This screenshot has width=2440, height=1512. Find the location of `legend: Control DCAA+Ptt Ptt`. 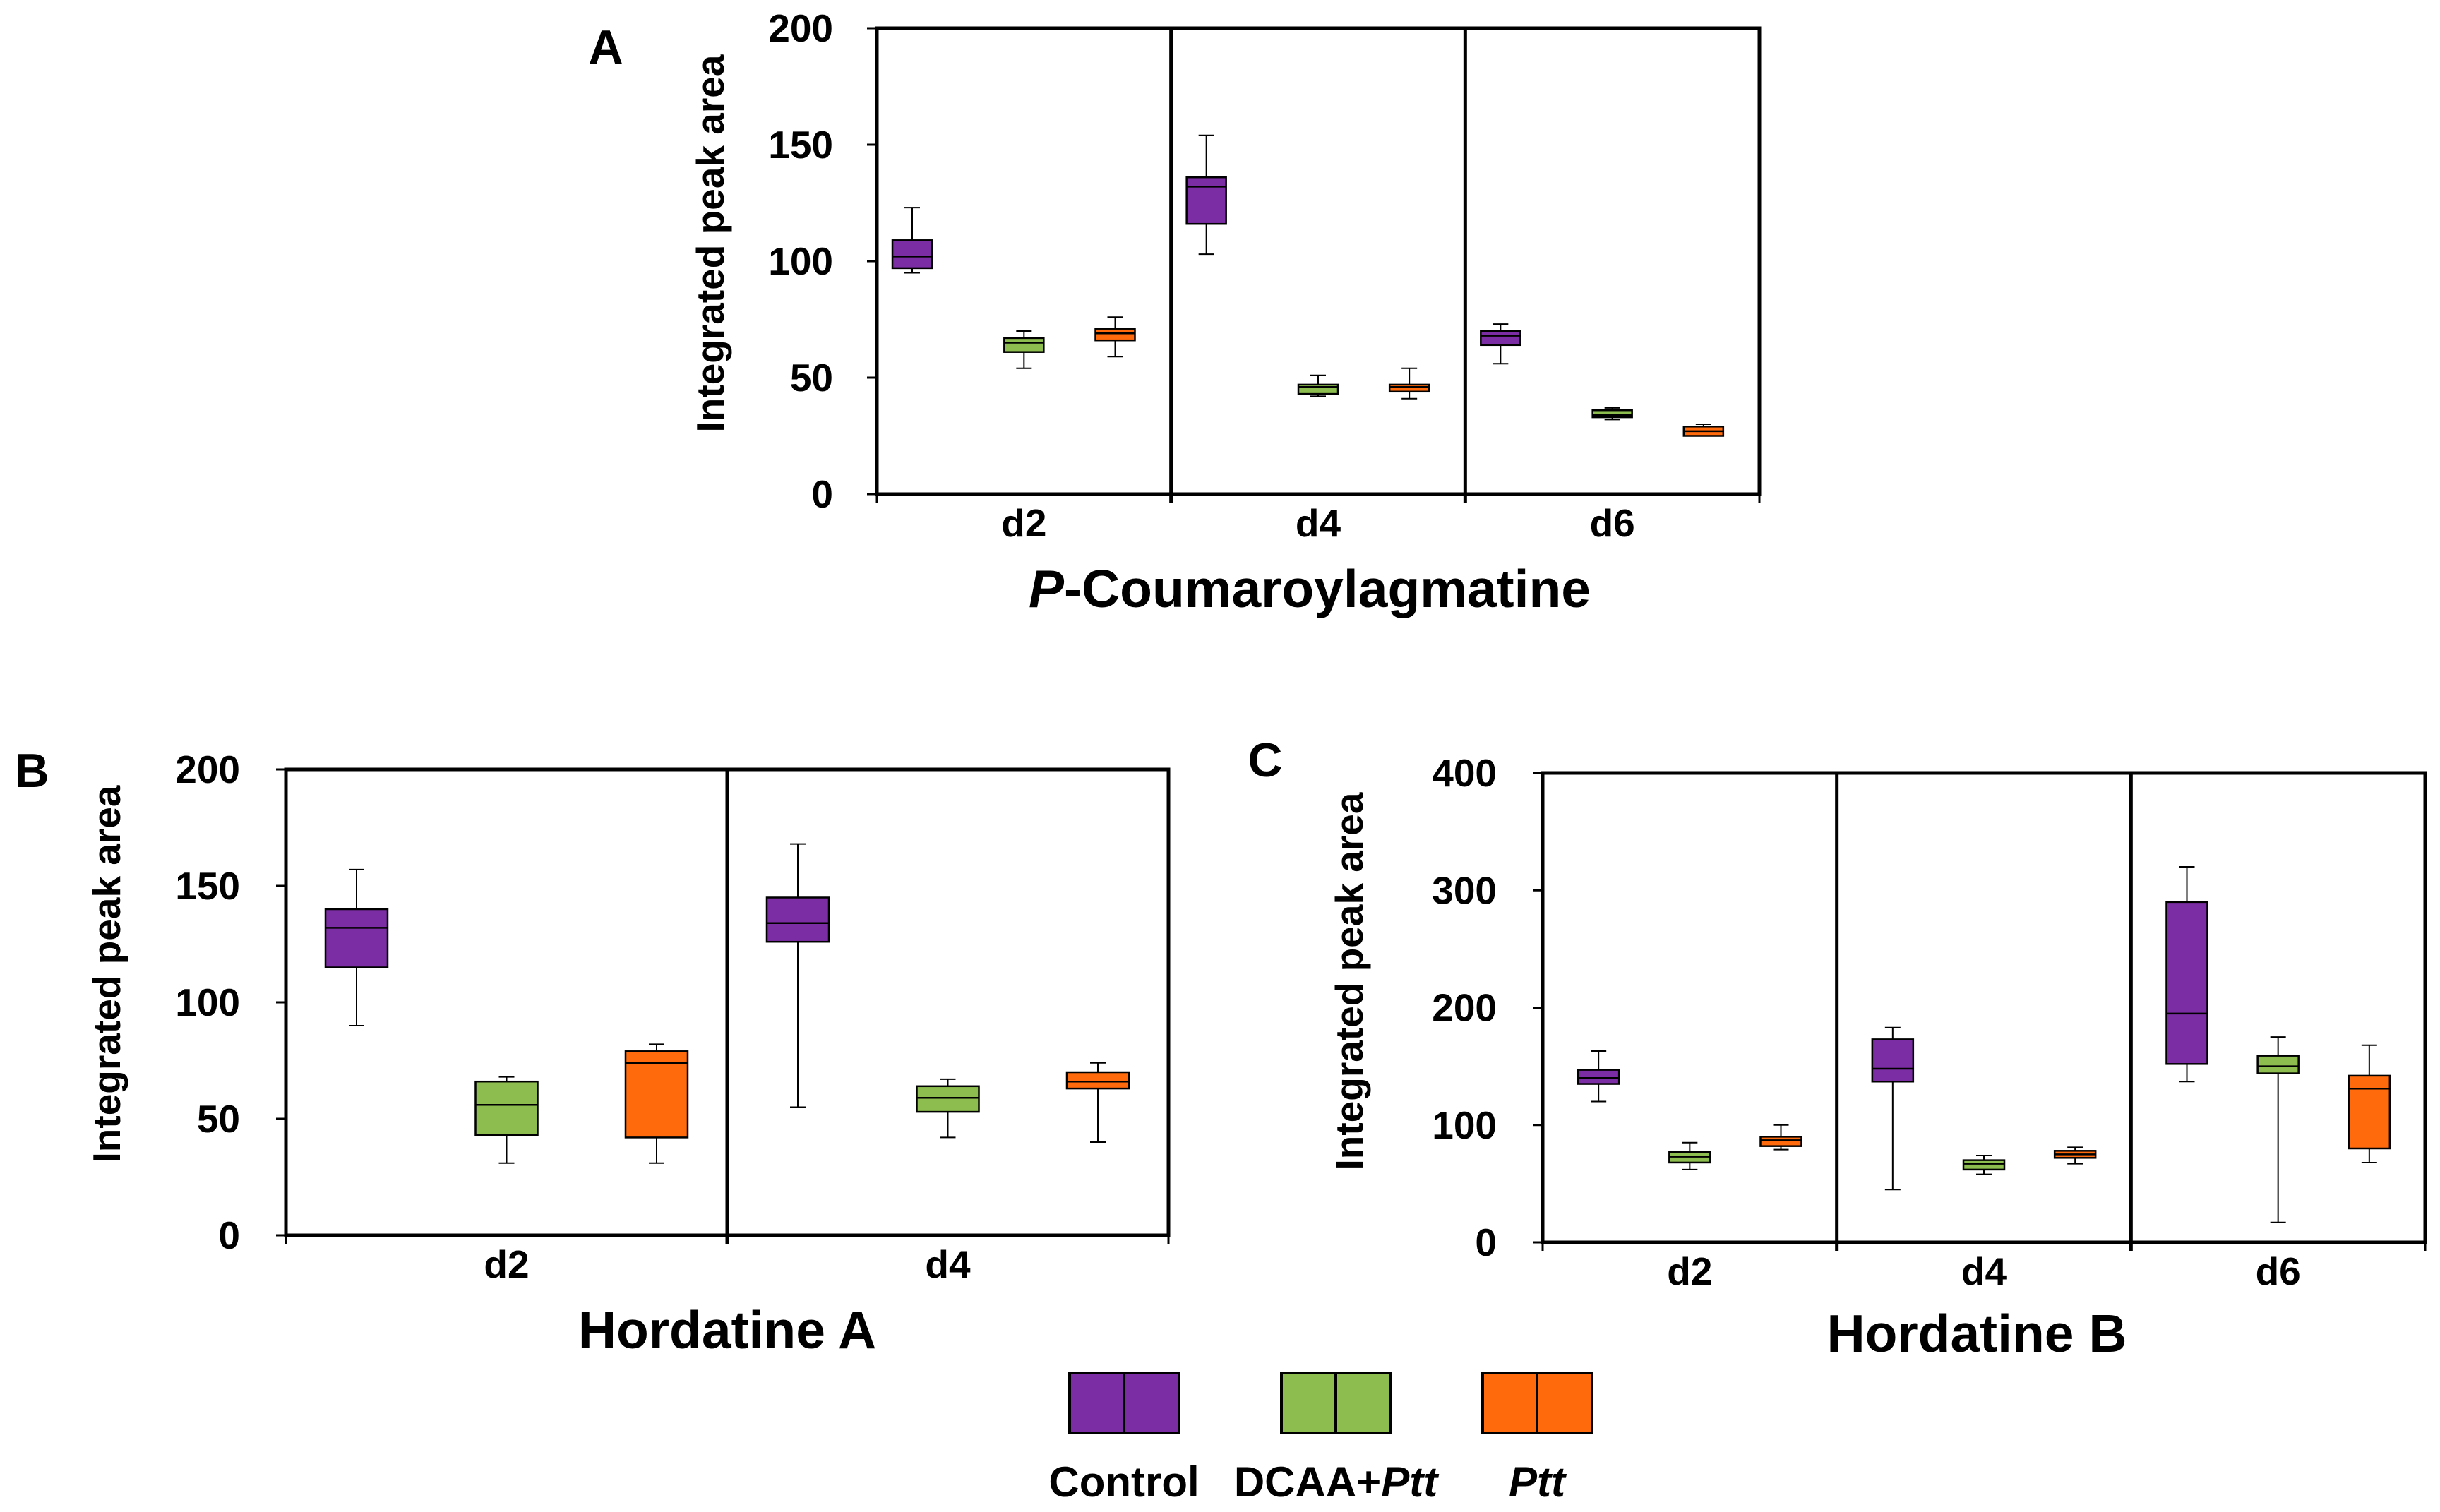

legend: Control DCAA+Ptt Ptt is located at coordinates (1320, 1439).